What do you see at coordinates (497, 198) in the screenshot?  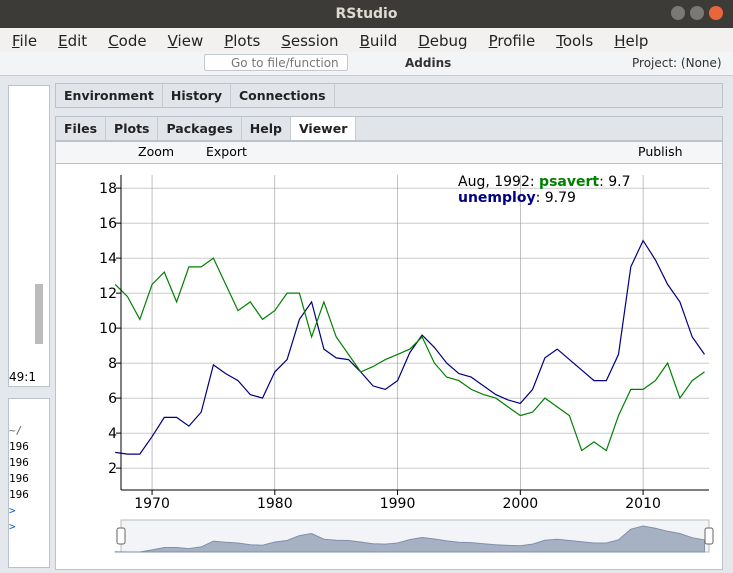 I see `legend-name: unemploy` at bounding box center [497, 198].